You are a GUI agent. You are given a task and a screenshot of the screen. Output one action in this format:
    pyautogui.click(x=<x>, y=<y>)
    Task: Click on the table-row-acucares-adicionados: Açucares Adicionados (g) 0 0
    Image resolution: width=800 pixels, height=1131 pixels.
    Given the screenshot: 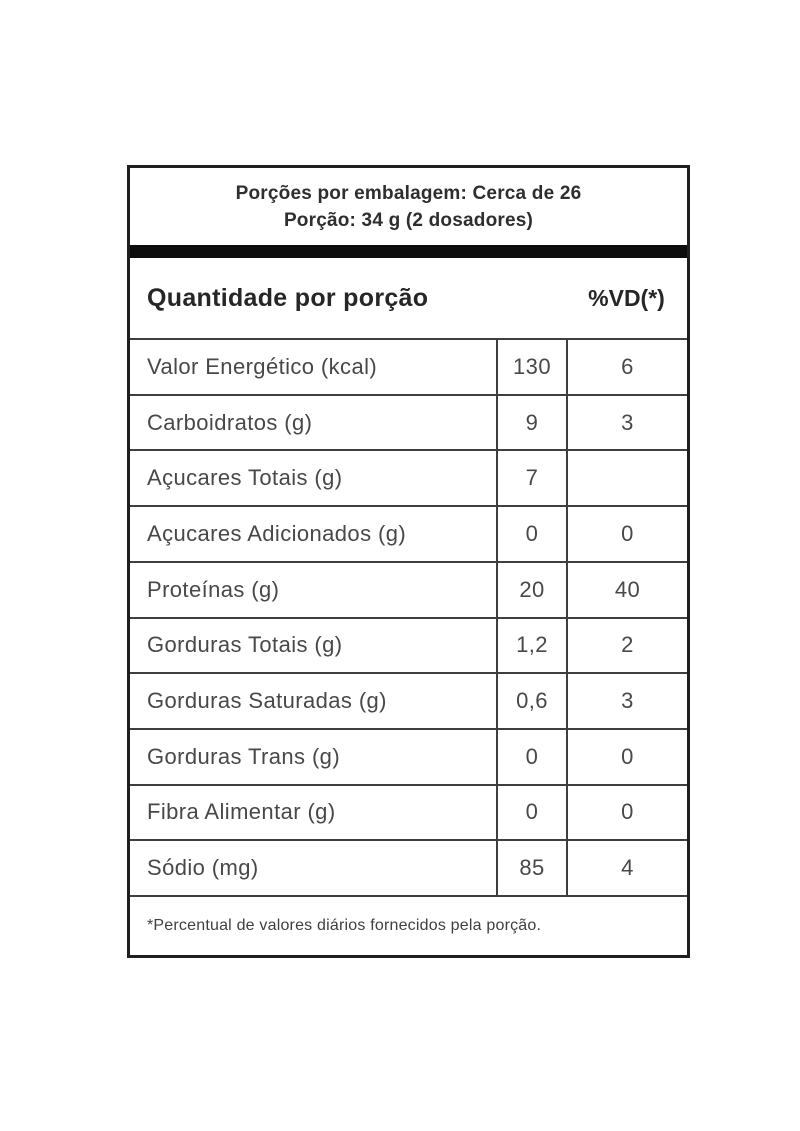 What is the action you would take?
    pyautogui.click(x=408, y=535)
    